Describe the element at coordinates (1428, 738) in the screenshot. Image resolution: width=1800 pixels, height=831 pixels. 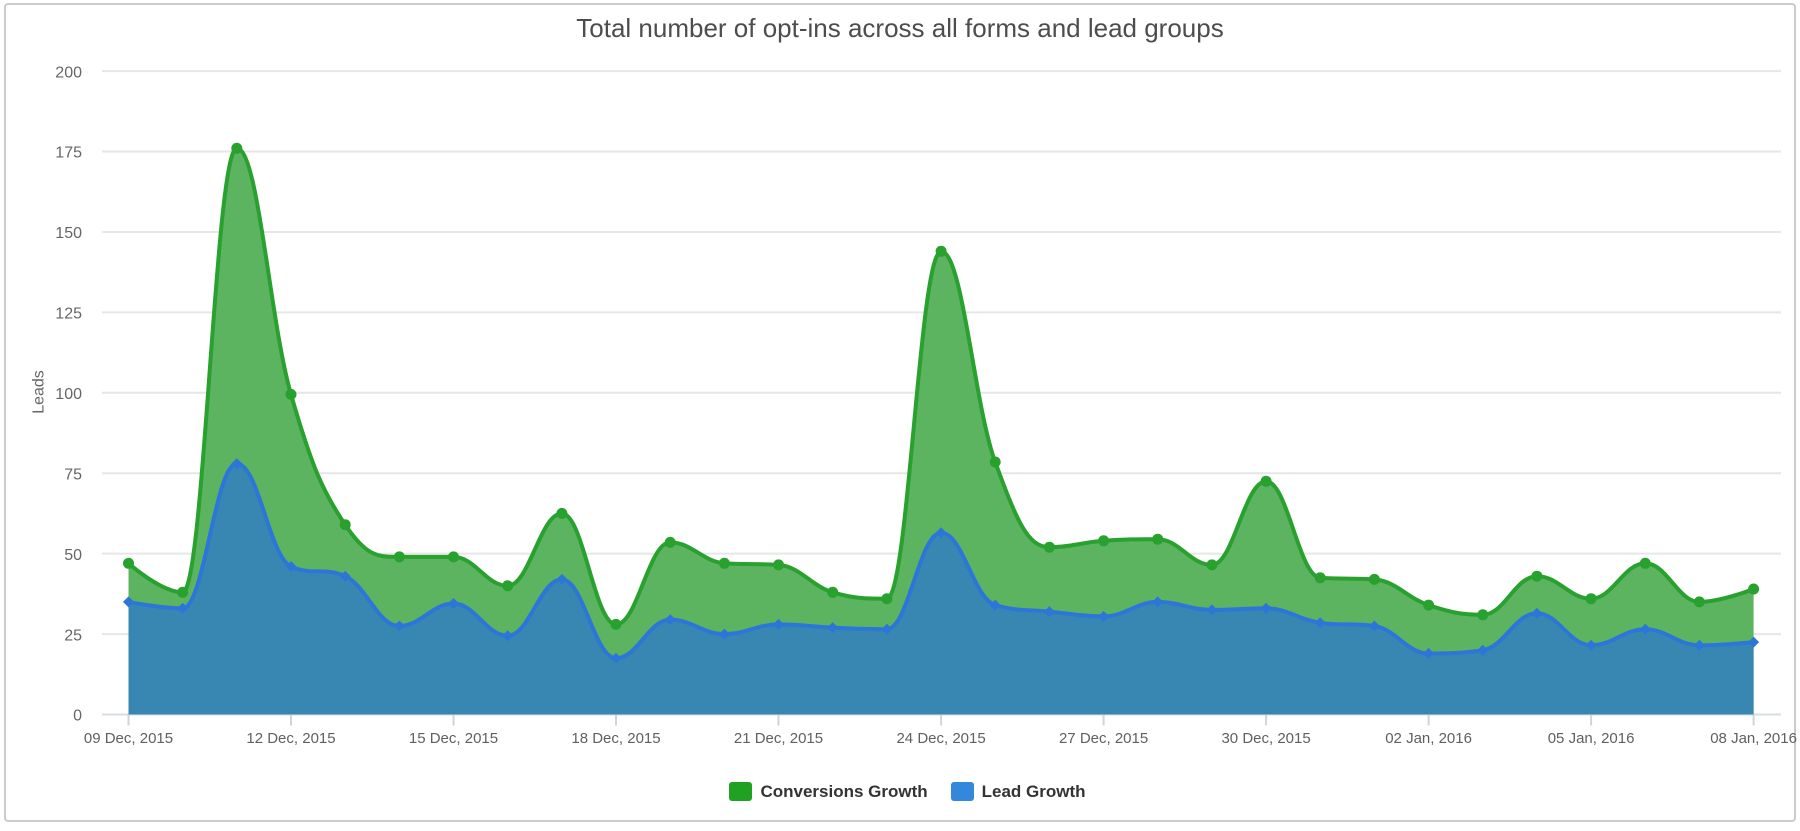
I see `svg-text: 02 Jan, 2016` at that location.